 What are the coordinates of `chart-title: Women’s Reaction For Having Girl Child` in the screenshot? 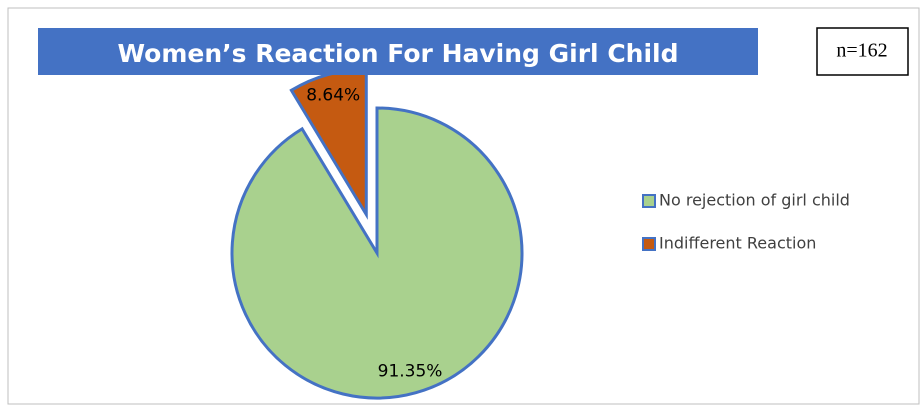 It's located at (397, 53).